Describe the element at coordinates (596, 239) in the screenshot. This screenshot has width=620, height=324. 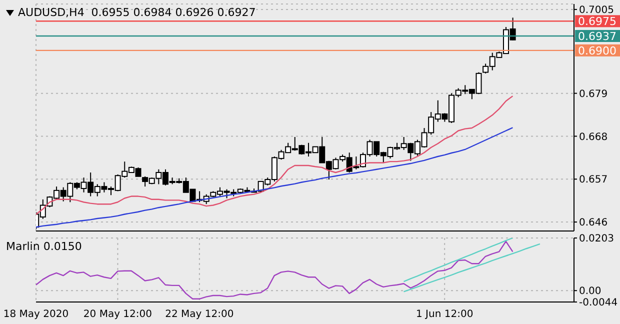
I see `y-tick-label: 0.0203` at that location.